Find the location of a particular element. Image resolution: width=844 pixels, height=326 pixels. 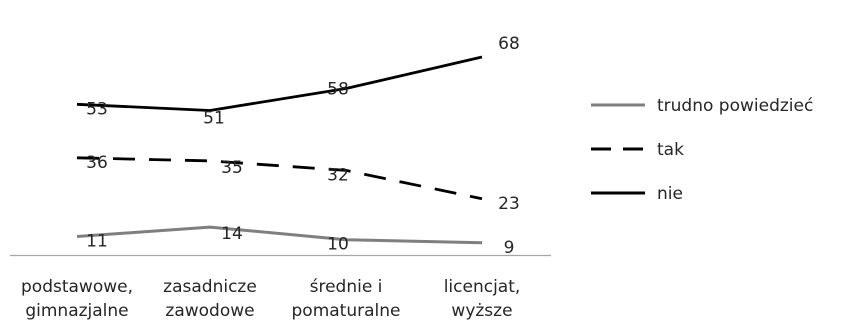

data-label-s0-p0: 11 is located at coordinates (97, 242).